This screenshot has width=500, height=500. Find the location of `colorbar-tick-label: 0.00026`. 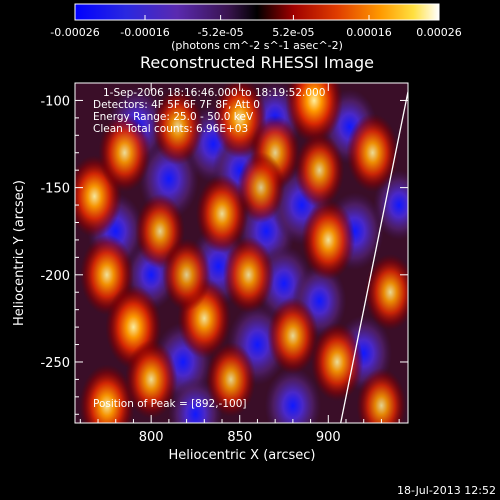

colorbar-tick-label: 0.00026 is located at coordinates (439, 32).